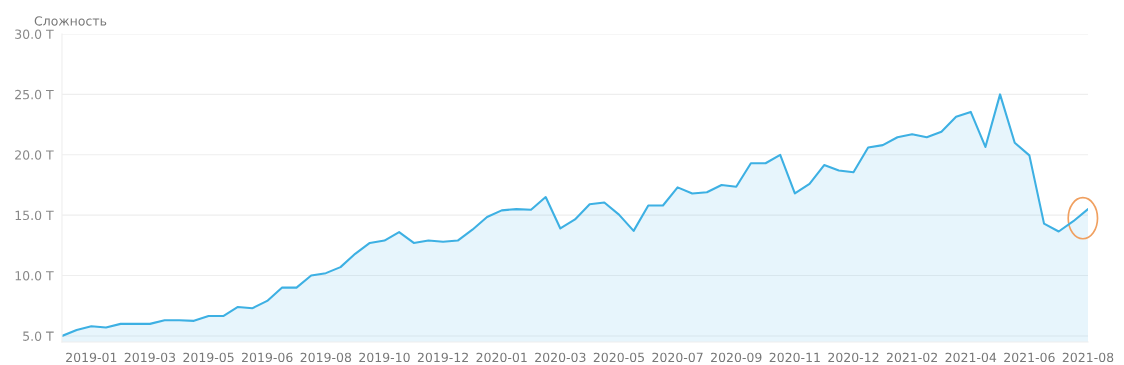  What do you see at coordinates (501, 357) in the screenshot?
I see `x-tick-label: 2020-01` at bounding box center [501, 357].